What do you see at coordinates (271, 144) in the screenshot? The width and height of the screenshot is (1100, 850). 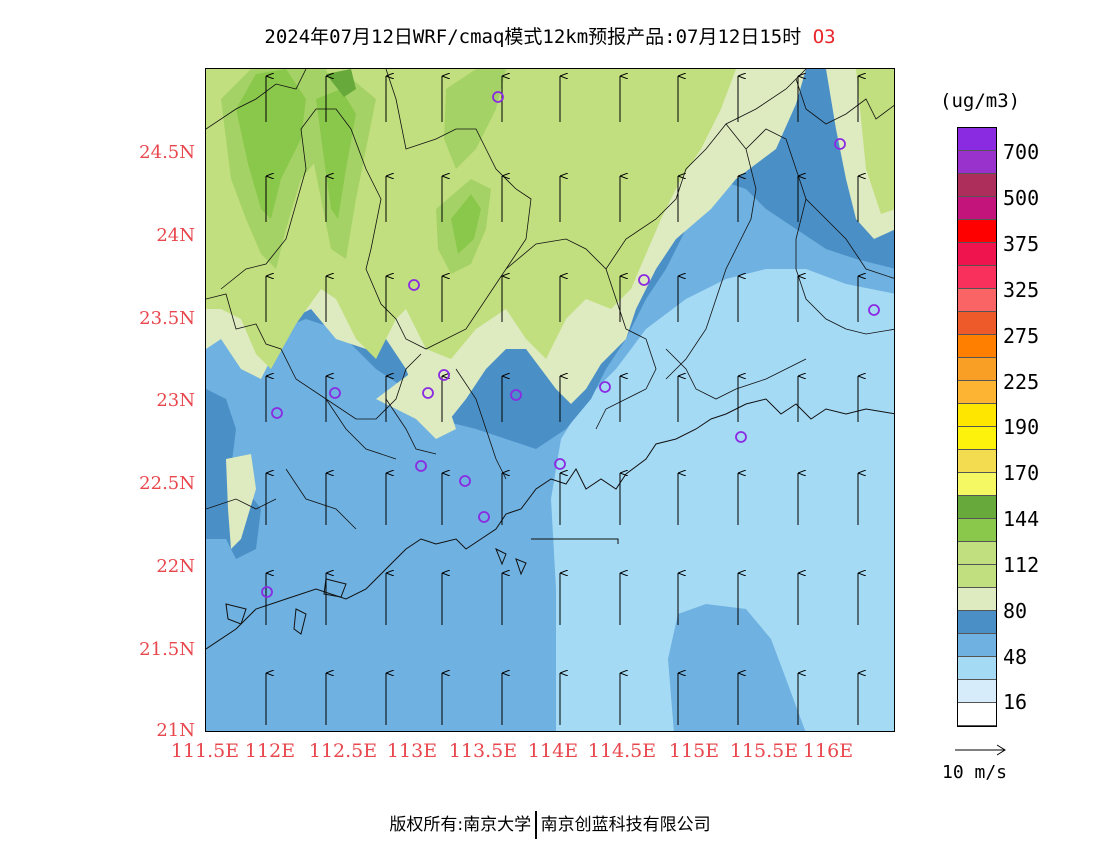 I see `zone-144-a` at bounding box center [271, 144].